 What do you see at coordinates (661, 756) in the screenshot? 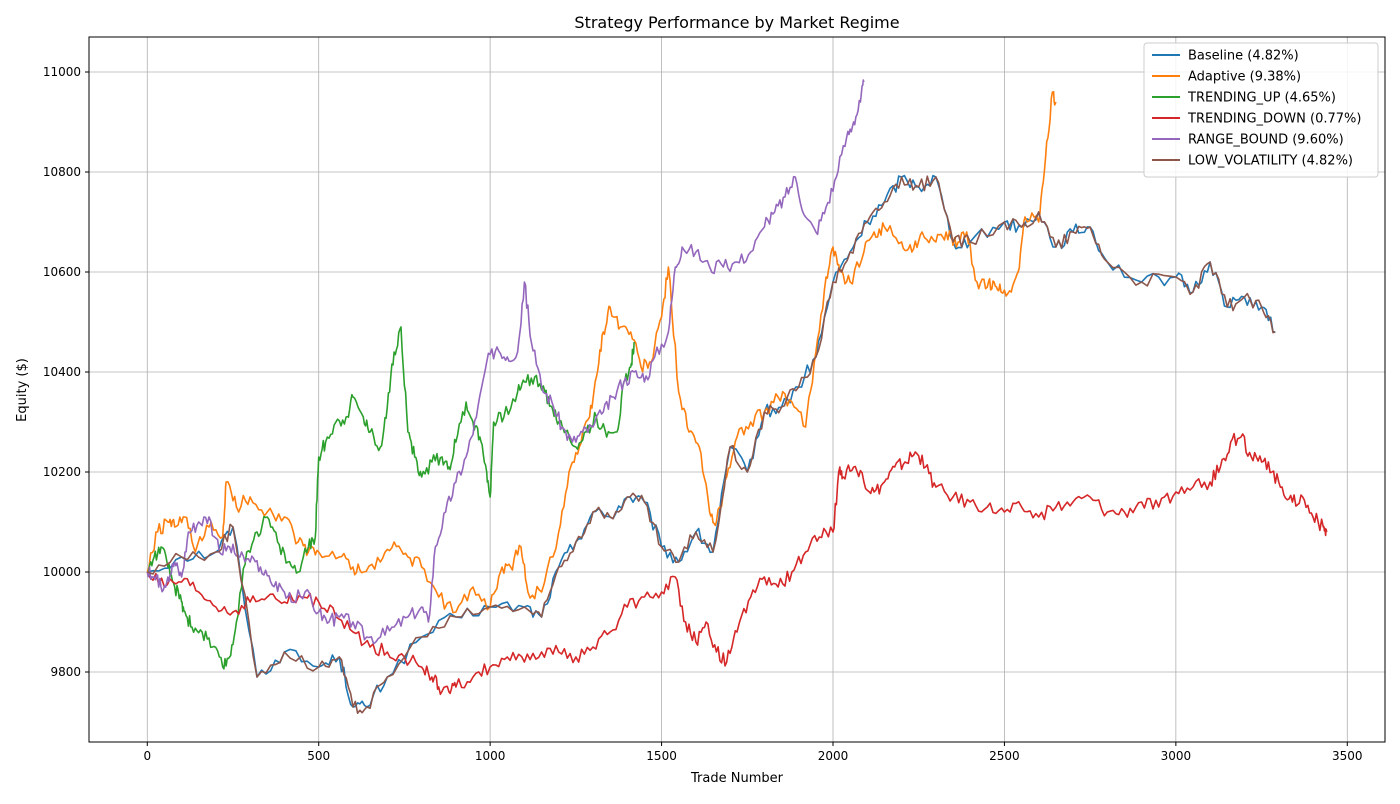
I see `x-tick-label: 1500` at bounding box center [661, 756].